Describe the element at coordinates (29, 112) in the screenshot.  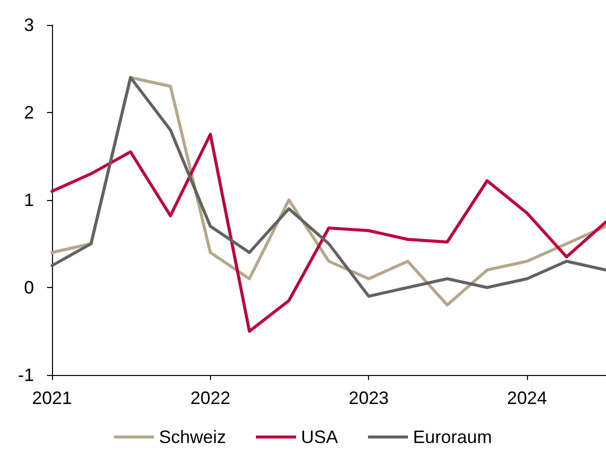
I see `y-tick-label: 2` at that location.